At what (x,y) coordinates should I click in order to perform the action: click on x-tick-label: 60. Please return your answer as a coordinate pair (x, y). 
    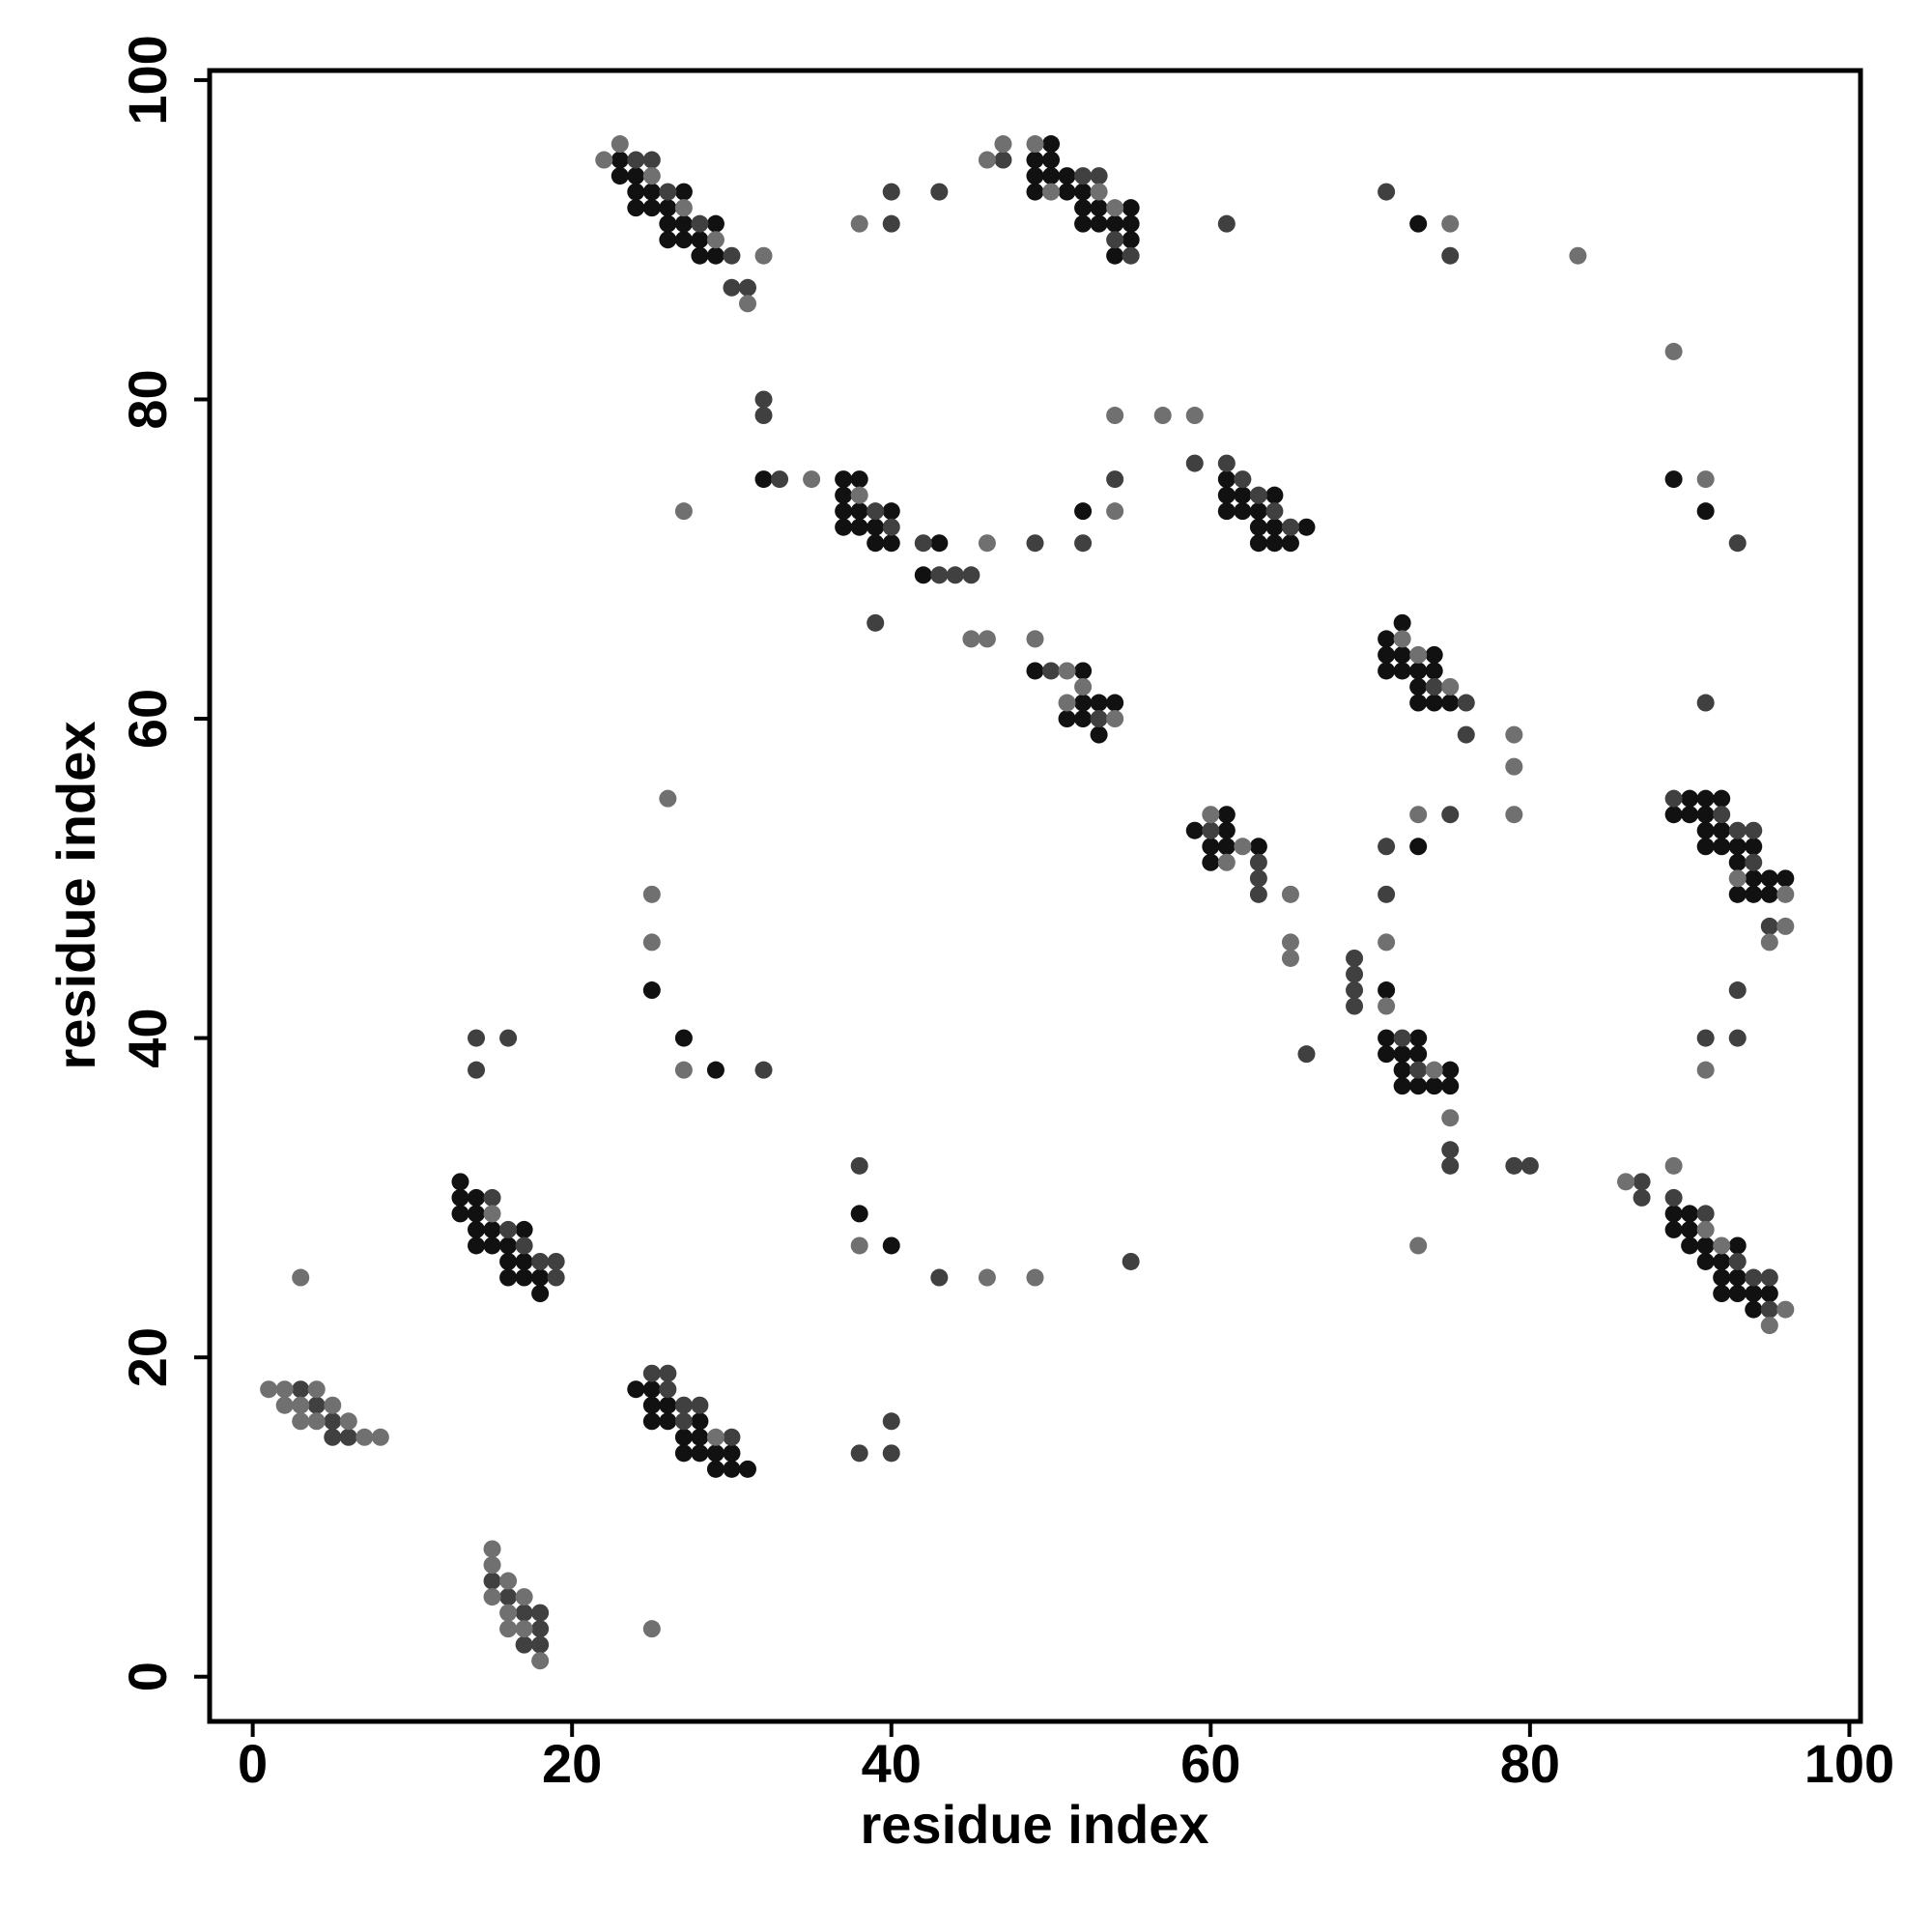
    Looking at the image, I should click on (1210, 1763).